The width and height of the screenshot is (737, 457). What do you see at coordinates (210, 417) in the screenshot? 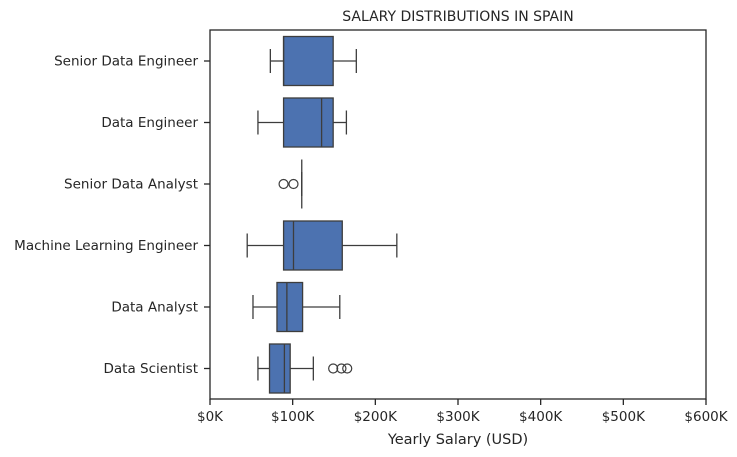
I see `x-tick-label: $0K` at bounding box center [210, 417].